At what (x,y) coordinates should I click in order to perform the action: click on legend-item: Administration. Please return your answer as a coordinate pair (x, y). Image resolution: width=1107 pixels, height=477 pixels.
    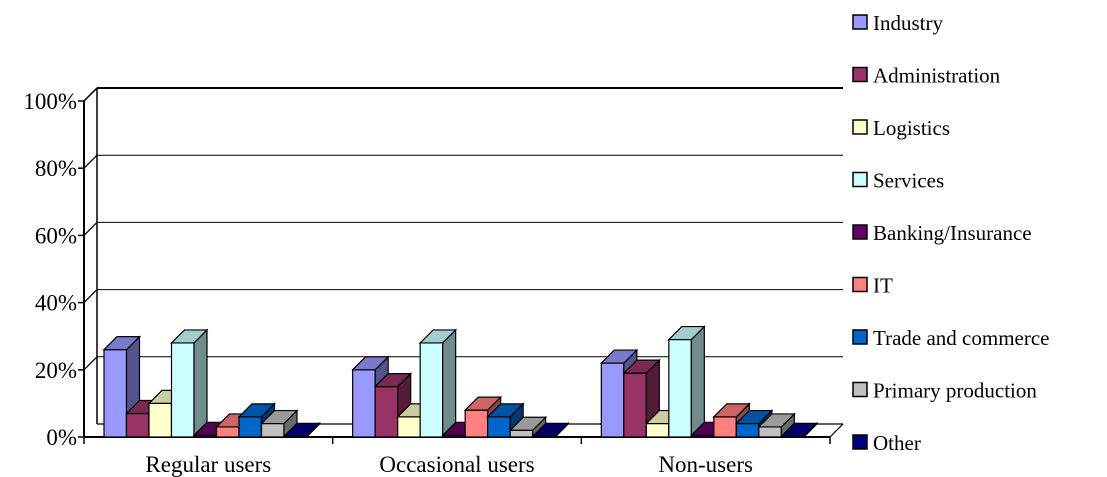
    Looking at the image, I should click on (926, 76).